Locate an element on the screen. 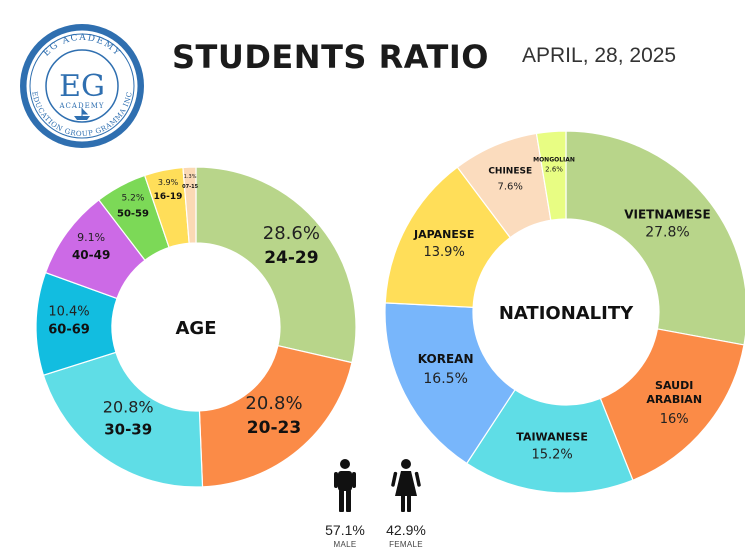 Image resolution: width=745 pixels, height=559 pixels. nationality-label-saudi-arabian: SAUDI ARABIAN is located at coordinates (674, 392).